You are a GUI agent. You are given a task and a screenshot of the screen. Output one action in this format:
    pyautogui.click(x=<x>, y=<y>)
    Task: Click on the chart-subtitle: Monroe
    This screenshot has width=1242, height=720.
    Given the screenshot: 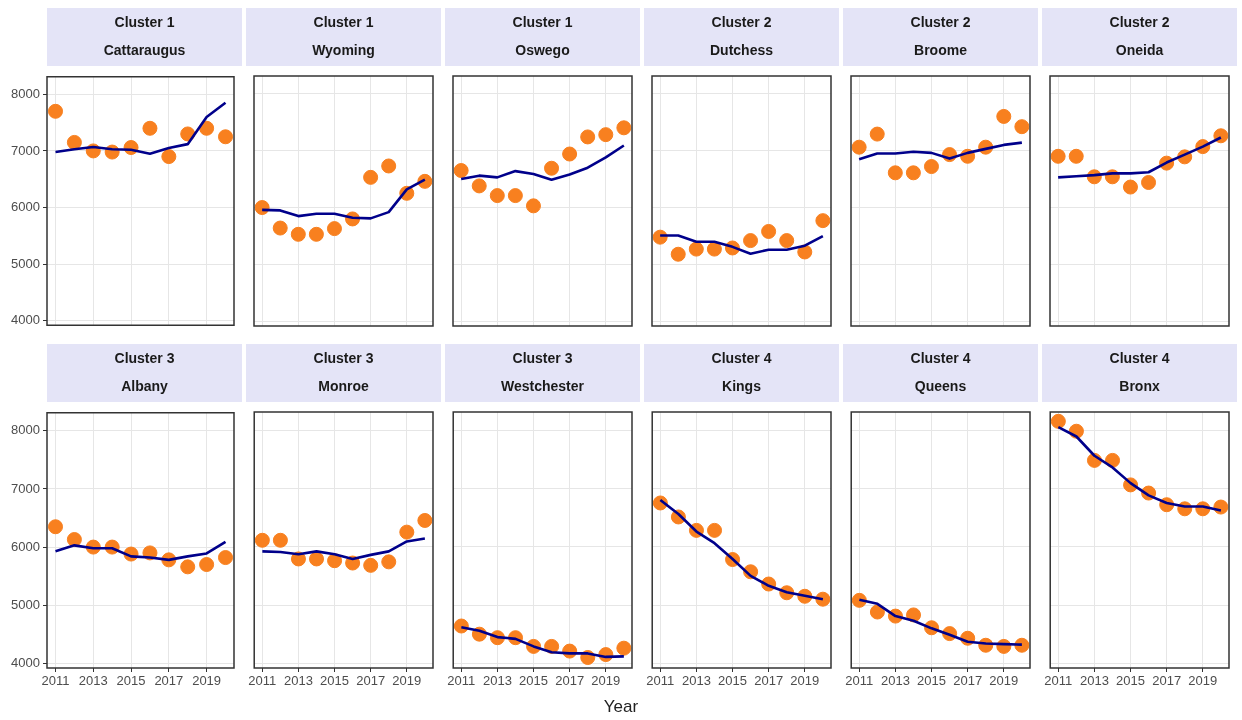 What is the action you would take?
    pyautogui.click(x=343, y=386)
    